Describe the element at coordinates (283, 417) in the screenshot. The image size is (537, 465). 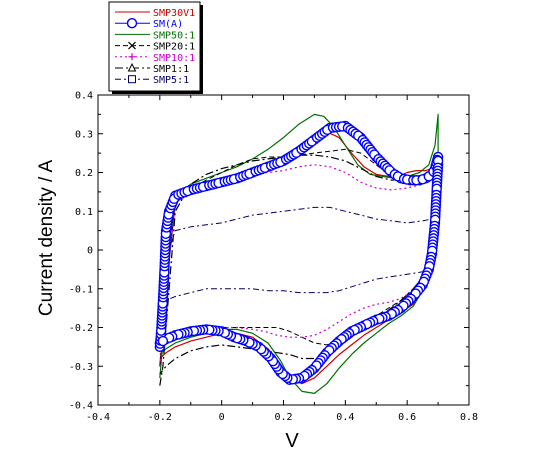
I see `x-tick-label: 0.2` at that location.